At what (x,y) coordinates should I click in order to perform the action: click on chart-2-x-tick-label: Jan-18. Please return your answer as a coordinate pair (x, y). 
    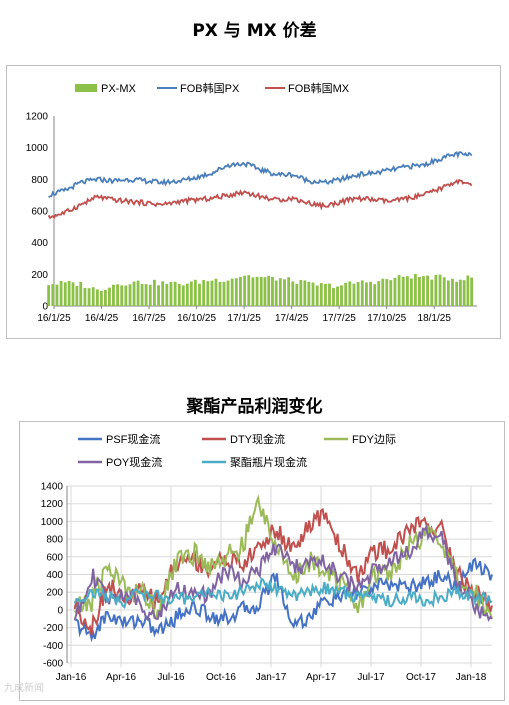
    Looking at the image, I should click on (471, 677).